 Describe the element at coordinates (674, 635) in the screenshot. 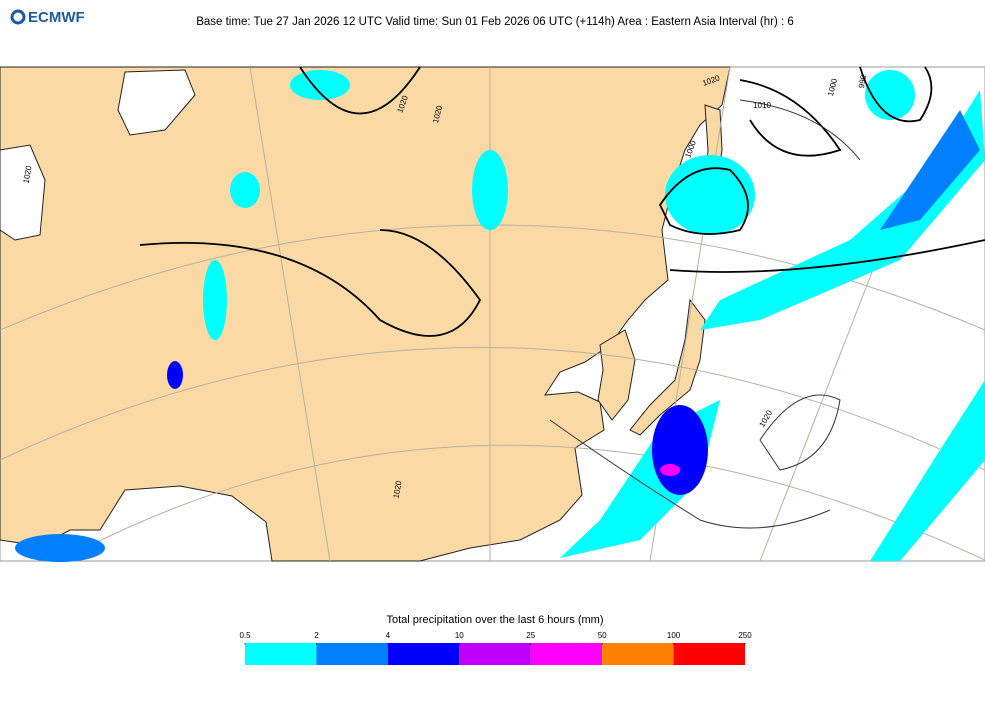

I see `colorbar-tick-label: 100` at that location.